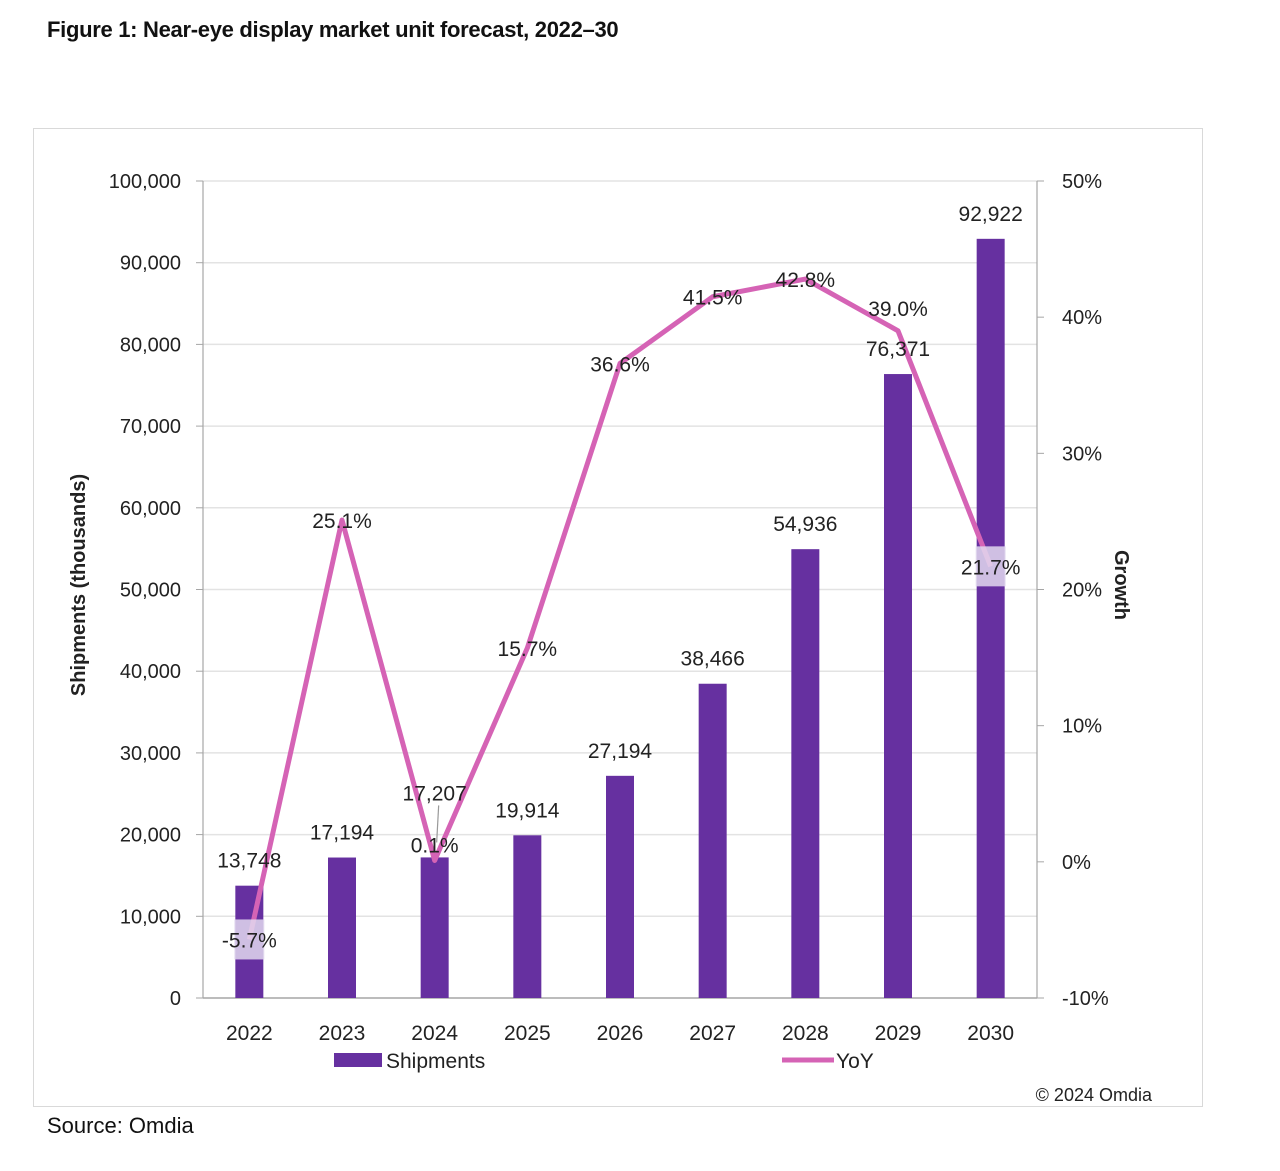  What do you see at coordinates (990, 618) in the screenshot?
I see `bar-2030` at bounding box center [990, 618].